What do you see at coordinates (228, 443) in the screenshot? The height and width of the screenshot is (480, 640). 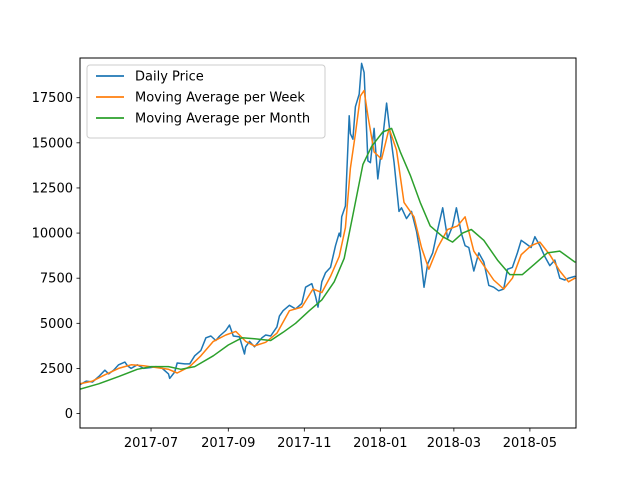 I see `x-tick-label: 2017-09` at bounding box center [228, 443].